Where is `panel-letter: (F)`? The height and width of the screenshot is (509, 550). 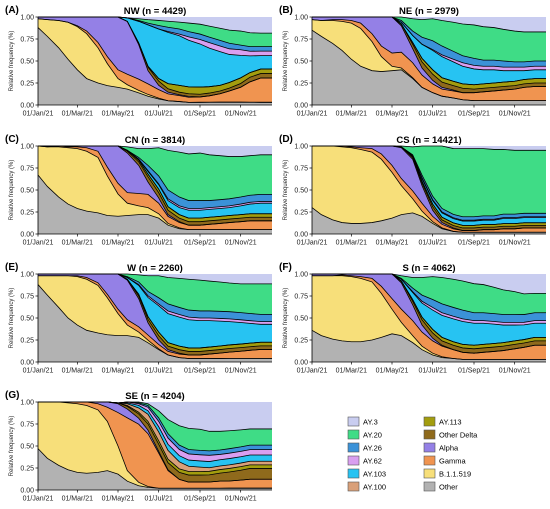 panel-letter: (F) is located at coordinates (285, 267).